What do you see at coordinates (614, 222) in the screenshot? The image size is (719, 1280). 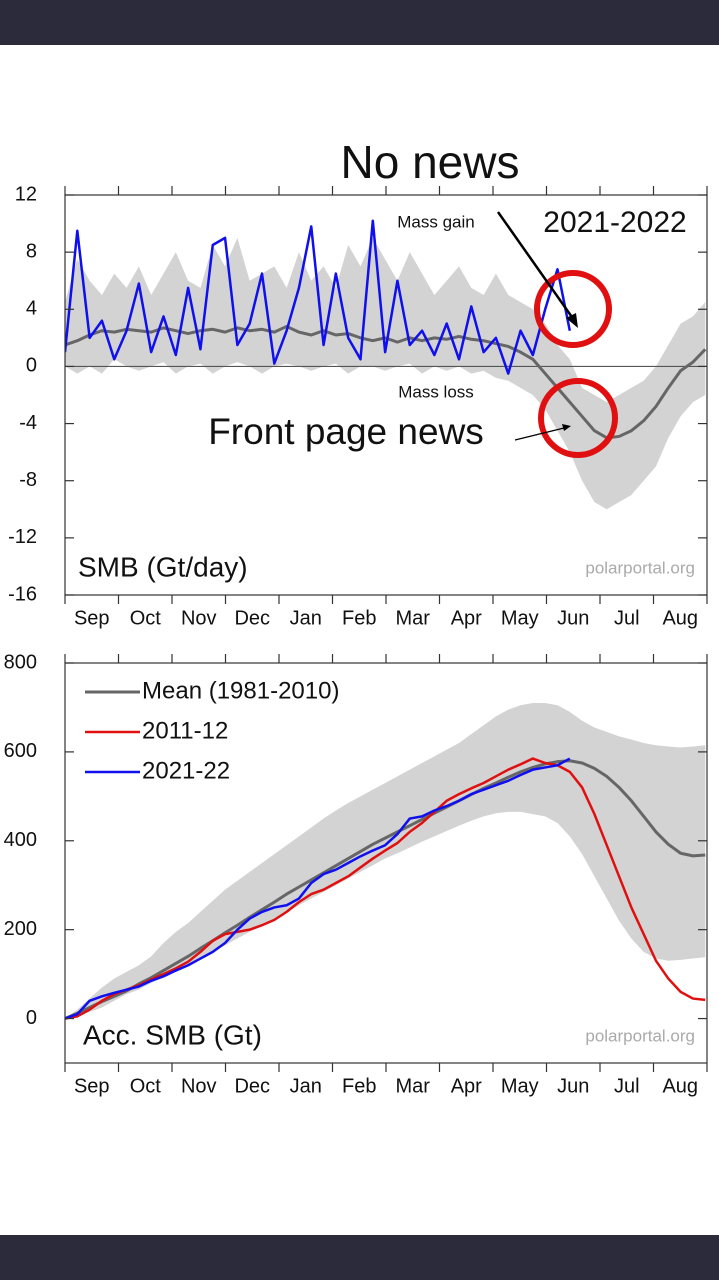 I see `annotation: 2021-2022` at bounding box center [614, 222].